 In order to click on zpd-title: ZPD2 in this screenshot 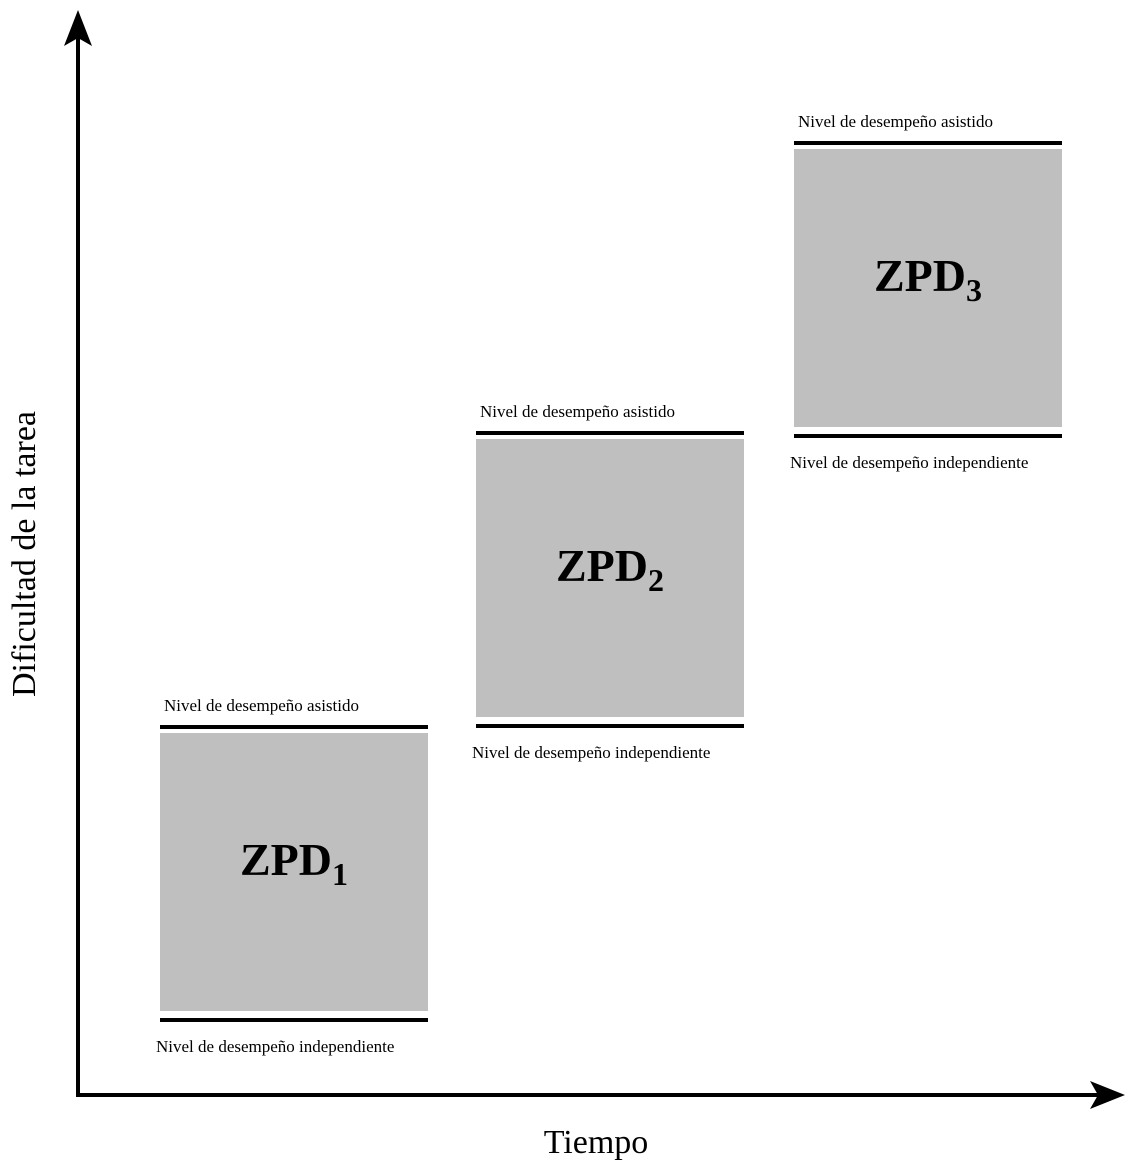, I will do `click(610, 569)`.